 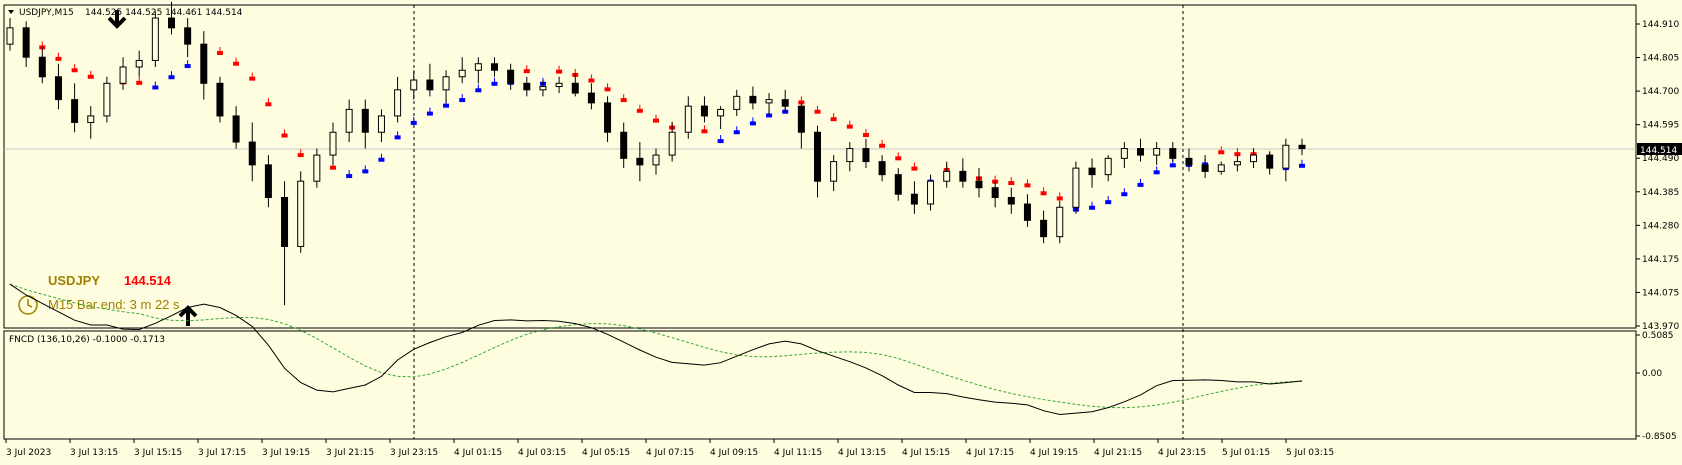 I want to click on time-tick-label: 4 Jul 13:15, so click(x=862, y=453).